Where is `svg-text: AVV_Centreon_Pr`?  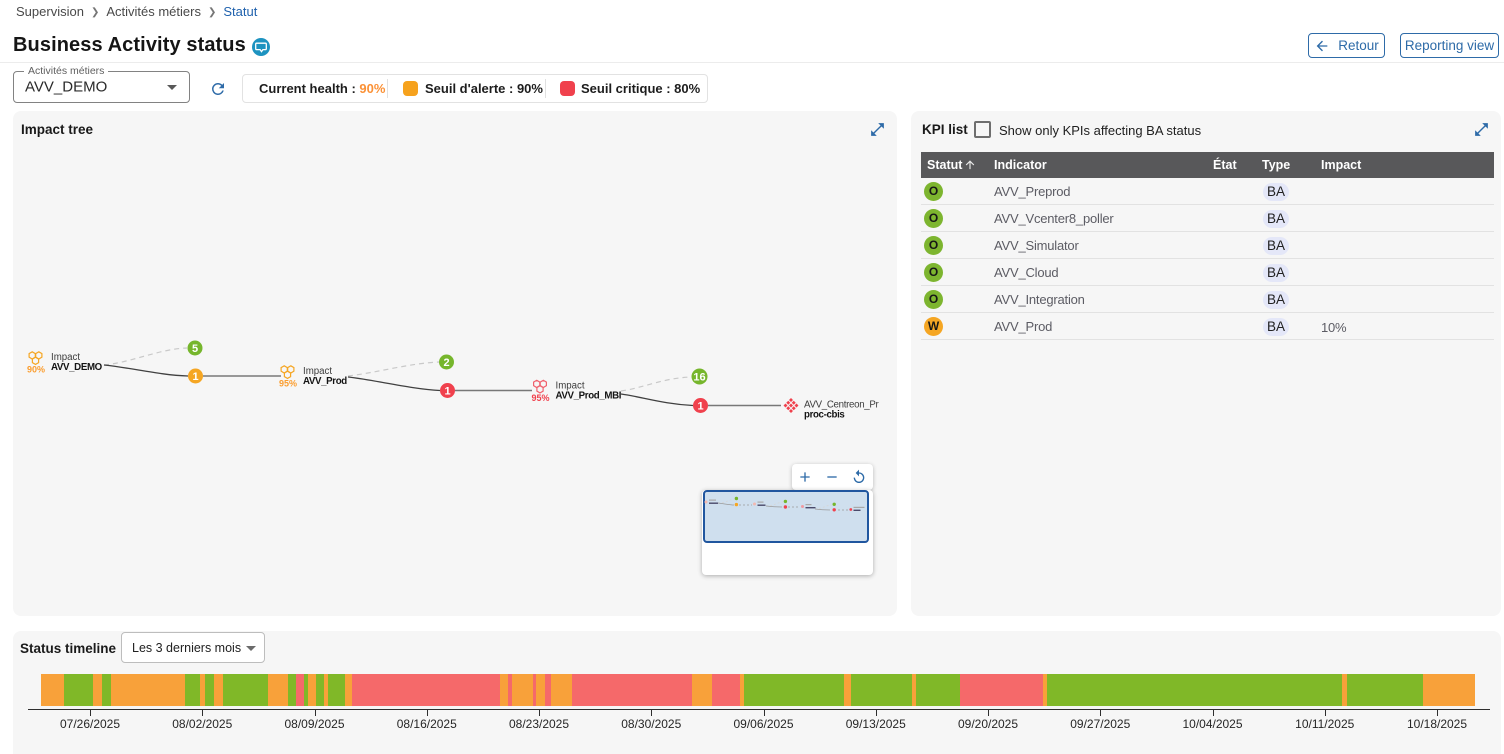
svg-text: AVV_Centreon_Pr is located at coordinates (842, 405).